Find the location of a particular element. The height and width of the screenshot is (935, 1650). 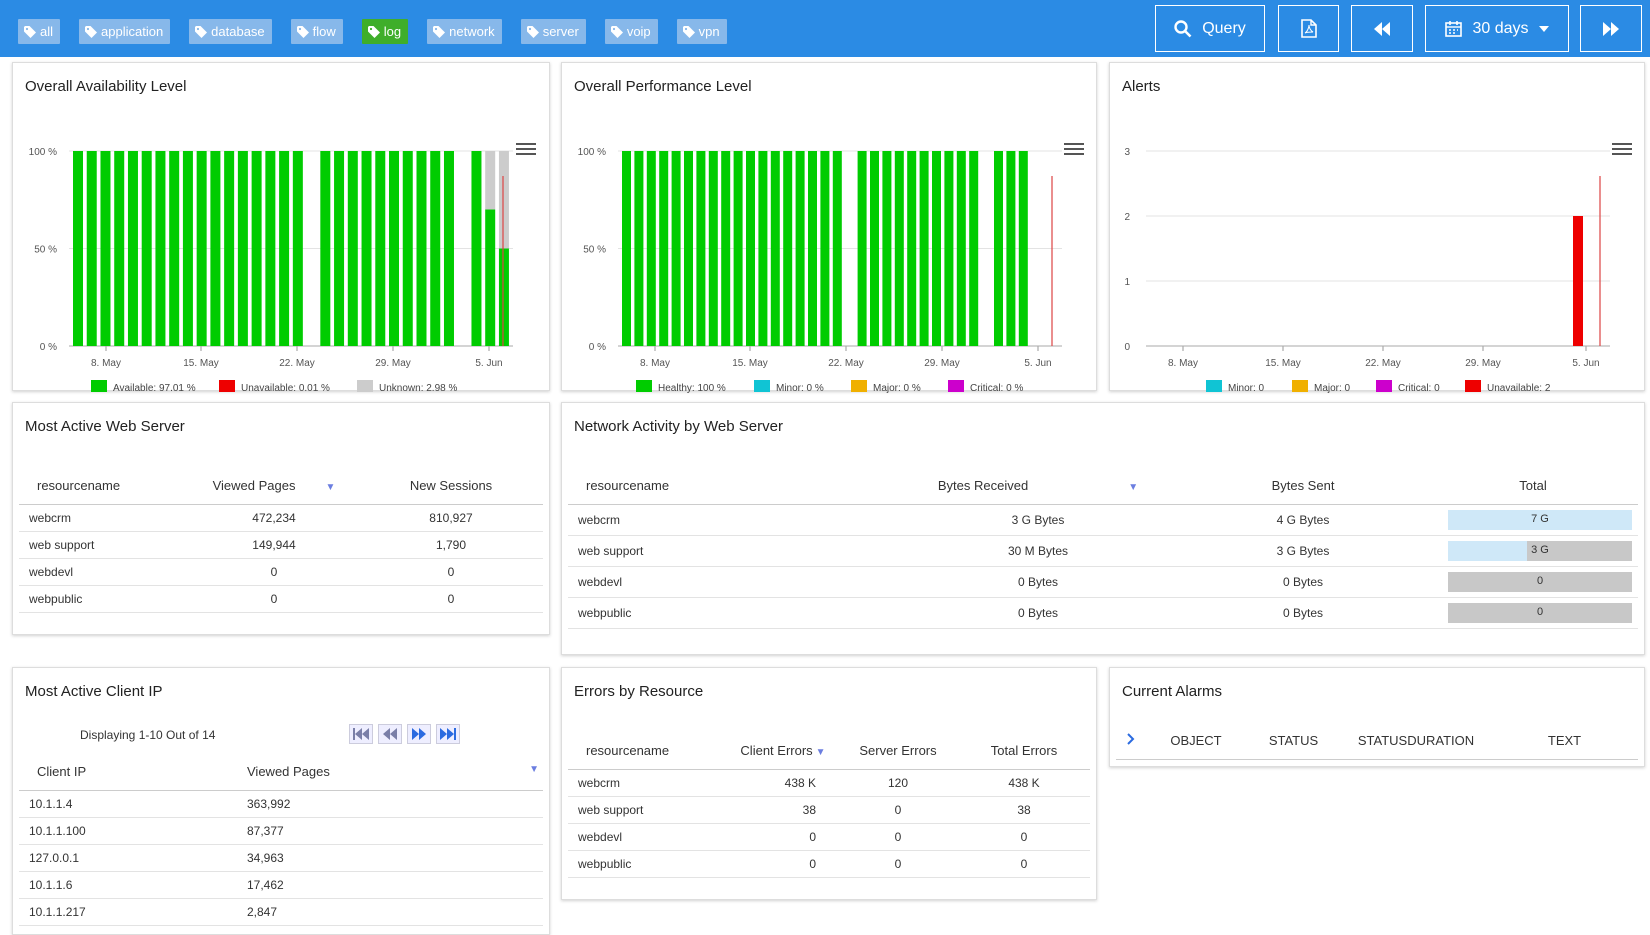

col-bytes-received: Bytes Received ▼ is located at coordinates (1038, 486).